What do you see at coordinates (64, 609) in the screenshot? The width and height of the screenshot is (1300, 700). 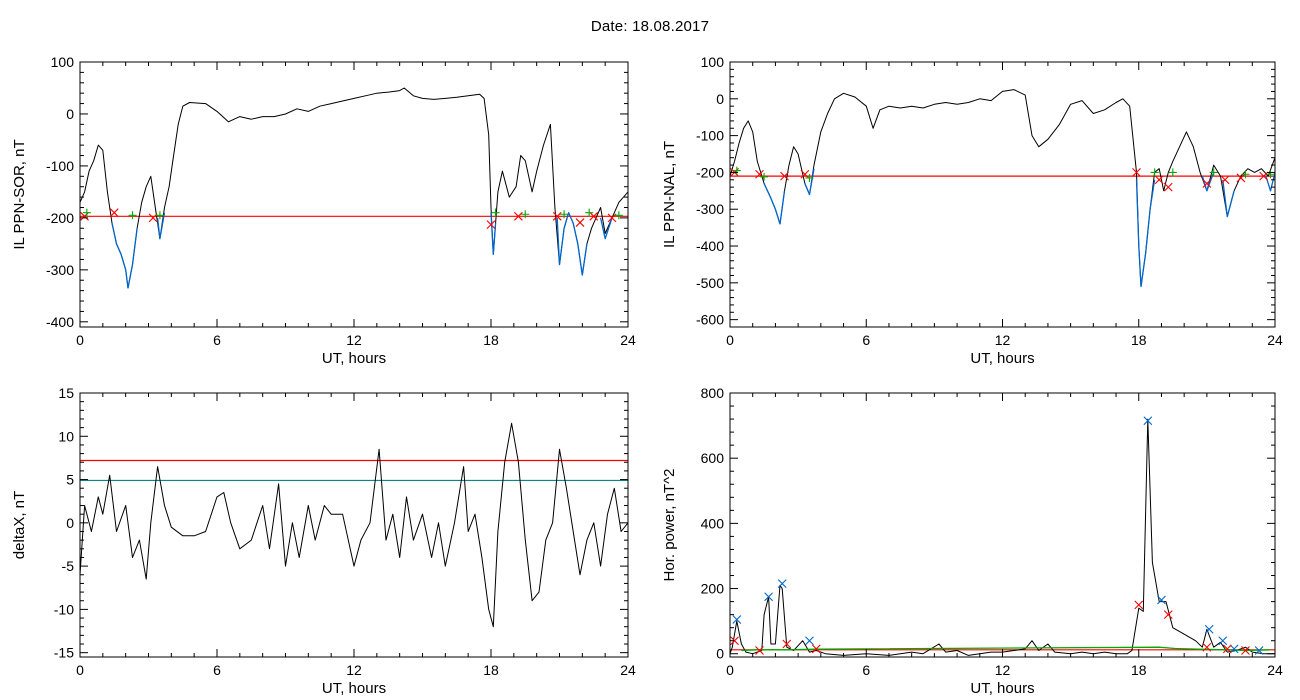 I see `y-tick-label: -10` at bounding box center [64, 609].